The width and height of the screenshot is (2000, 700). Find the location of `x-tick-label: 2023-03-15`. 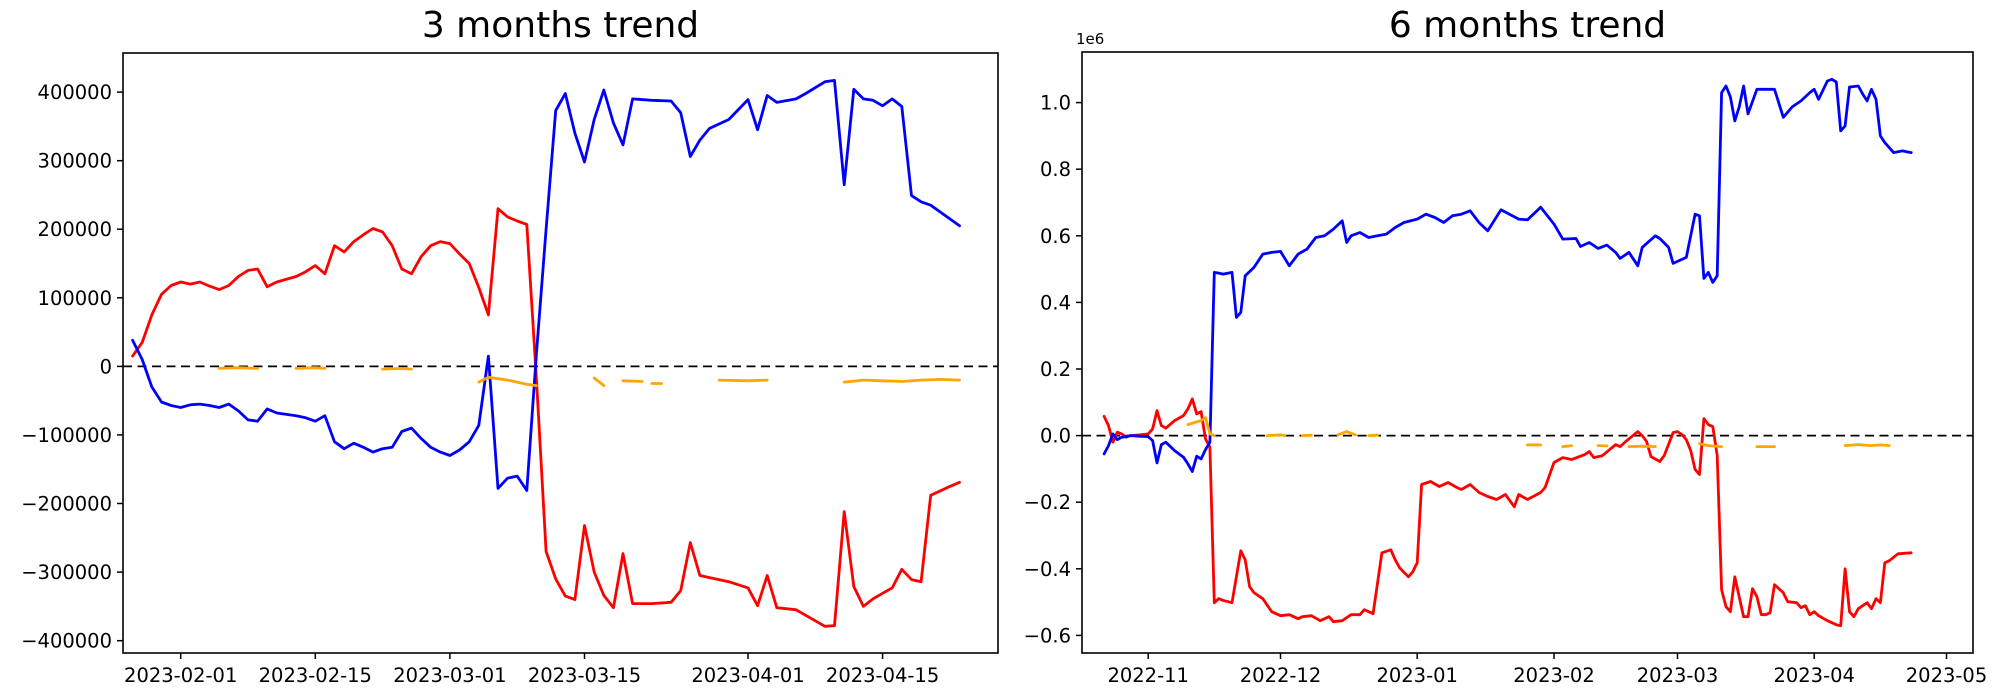

x-tick-label: 2023-03-15 is located at coordinates (584, 675).